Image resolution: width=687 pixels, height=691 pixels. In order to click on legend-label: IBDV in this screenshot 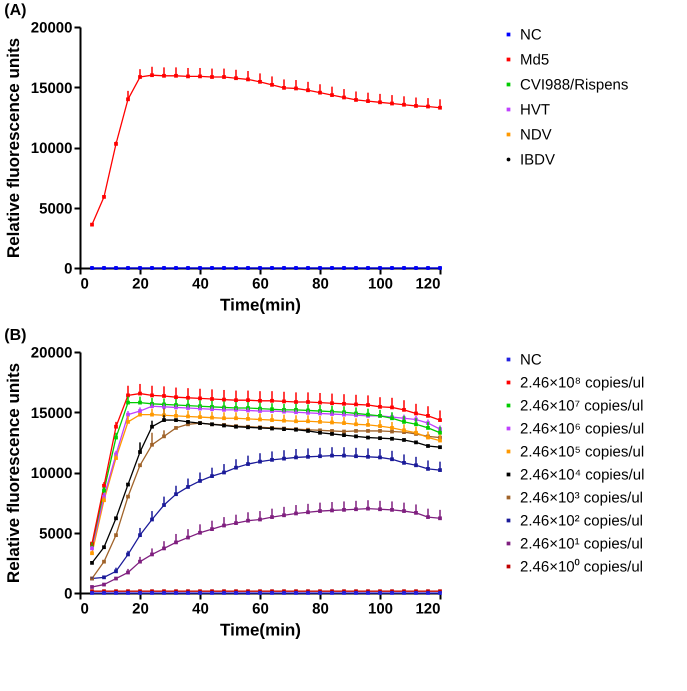, I will do `click(538, 160)`.